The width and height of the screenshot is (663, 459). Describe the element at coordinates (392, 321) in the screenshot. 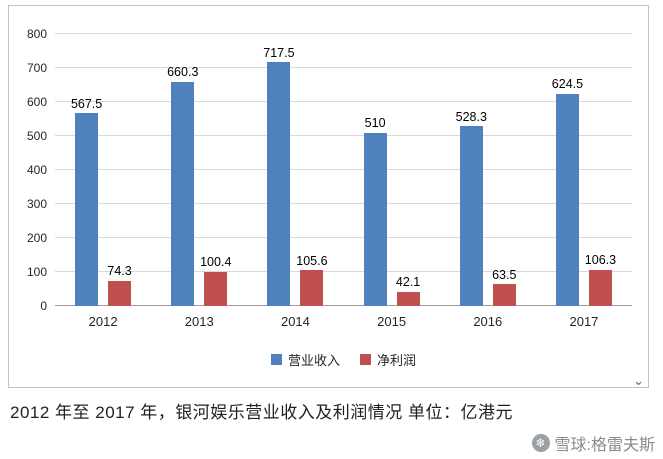

I see `x-tick-label-2015: 2015` at that location.